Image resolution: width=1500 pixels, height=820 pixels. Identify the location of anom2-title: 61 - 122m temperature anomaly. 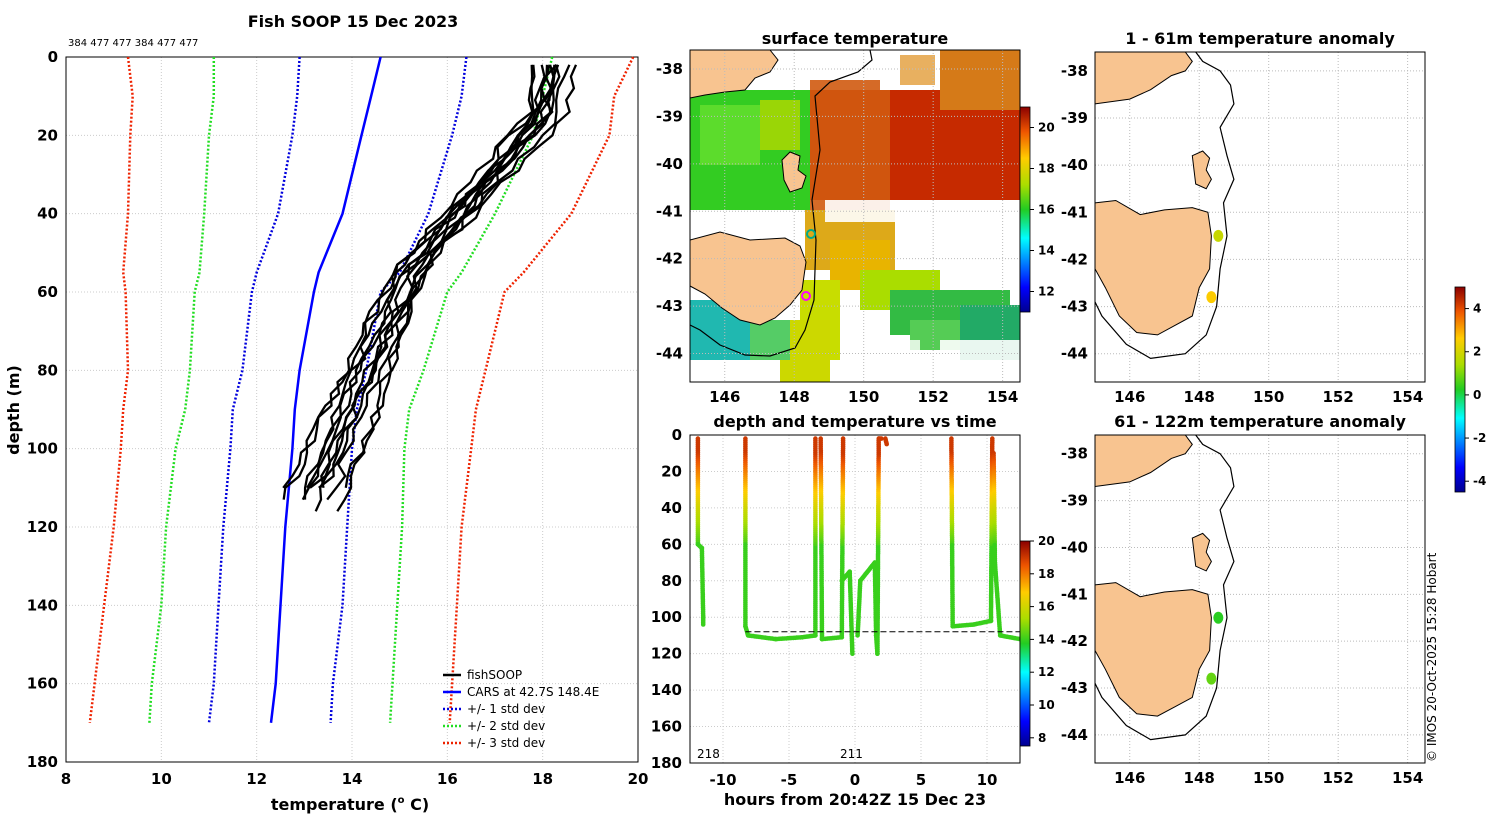
(1260, 421).